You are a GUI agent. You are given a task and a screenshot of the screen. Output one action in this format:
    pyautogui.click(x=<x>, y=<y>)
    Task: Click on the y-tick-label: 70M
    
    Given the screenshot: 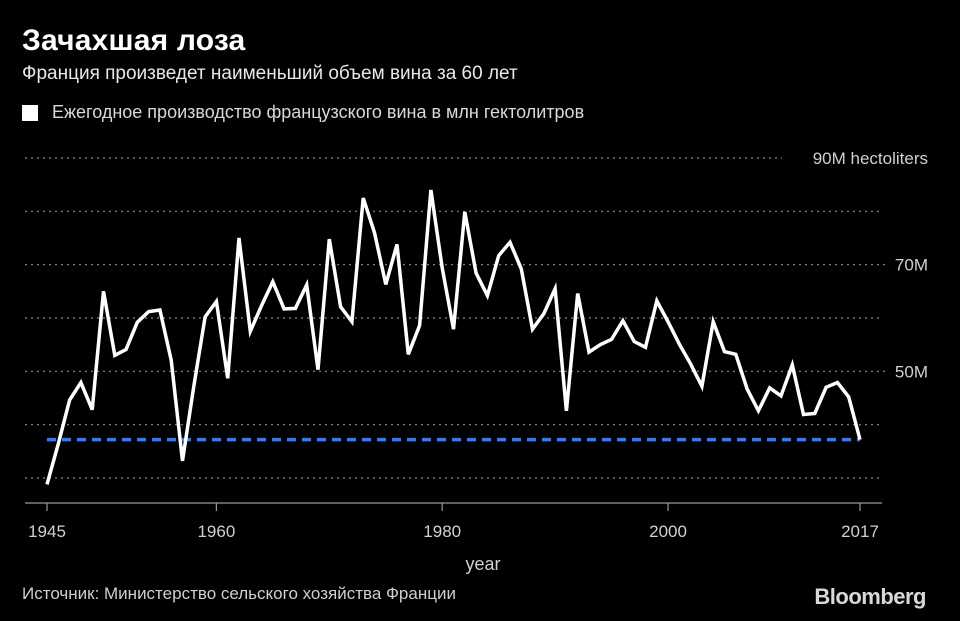 What is the action you would take?
    pyautogui.click(x=911, y=265)
    